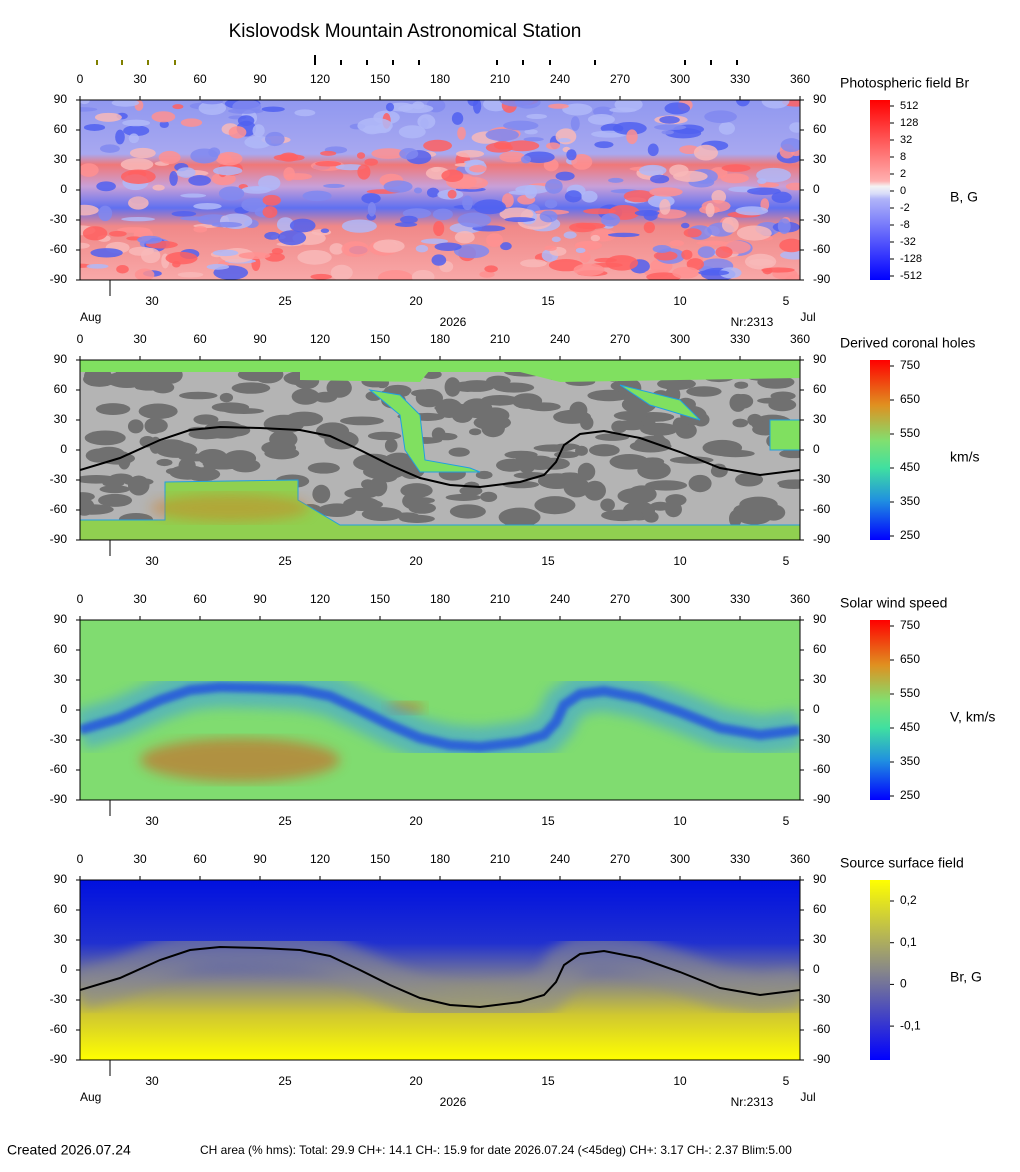 The image size is (1020, 1172). What do you see at coordinates (903, 984) in the screenshot?
I see `colorbar-label: 0` at bounding box center [903, 984].